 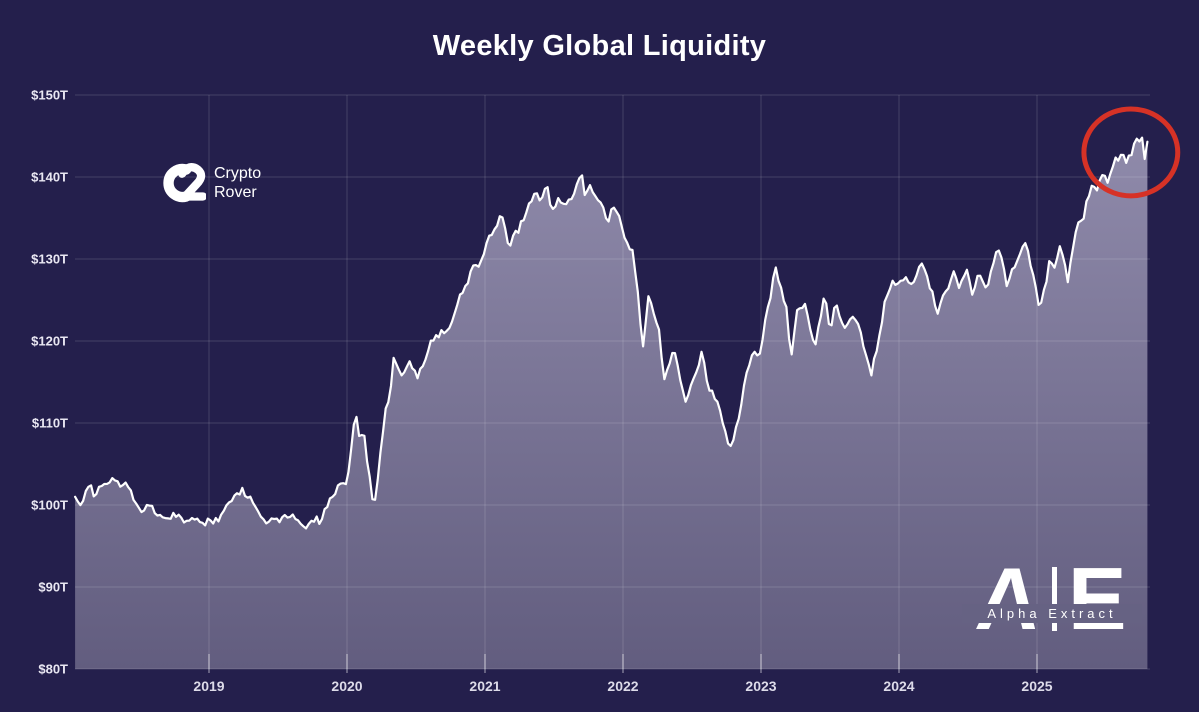 I want to click on y-tick-label: $90T, so click(x=53, y=587).